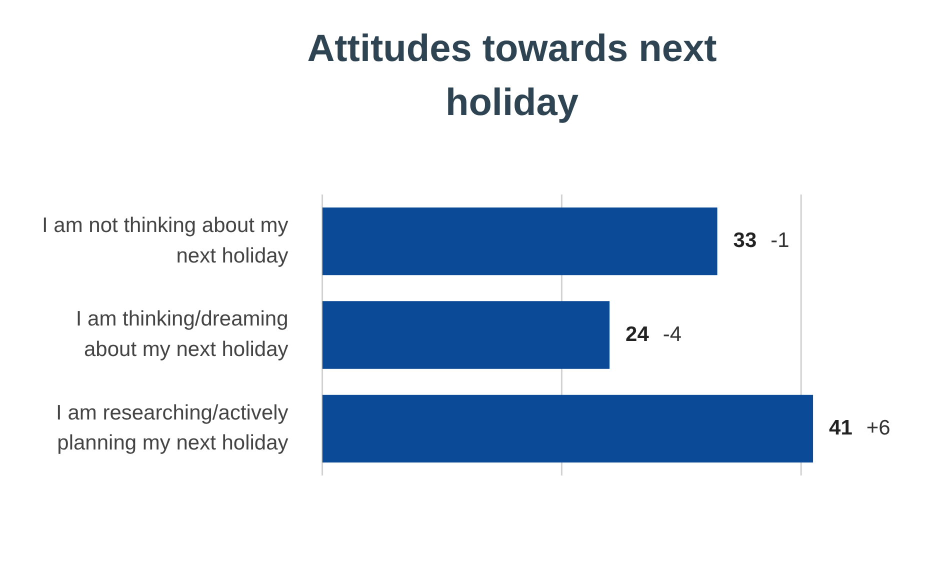 The height and width of the screenshot is (563, 949). I want to click on chart-title: Attitudes towards next holiday, so click(512, 76).